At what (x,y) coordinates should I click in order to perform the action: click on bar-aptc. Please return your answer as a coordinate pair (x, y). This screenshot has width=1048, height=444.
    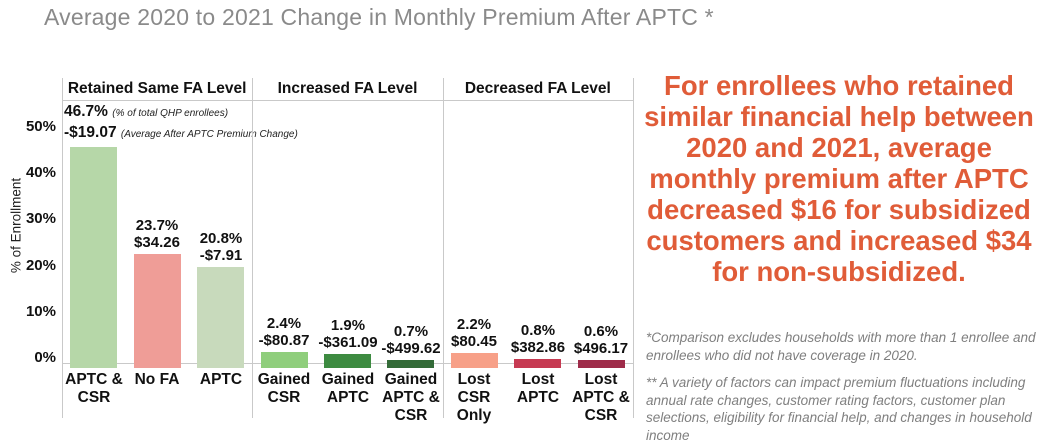
    Looking at the image, I should click on (220, 317).